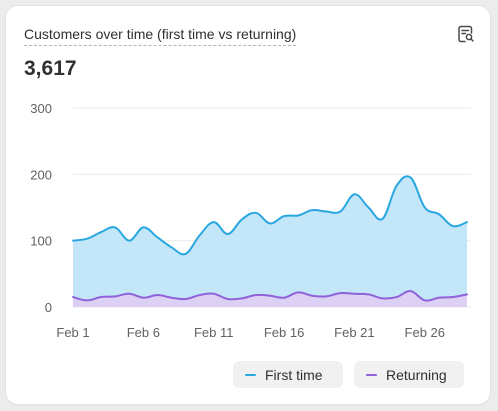 The height and width of the screenshot is (411, 498). Describe the element at coordinates (425, 332) in the screenshot. I see `x-tick-label-6: Feb 26` at that location.